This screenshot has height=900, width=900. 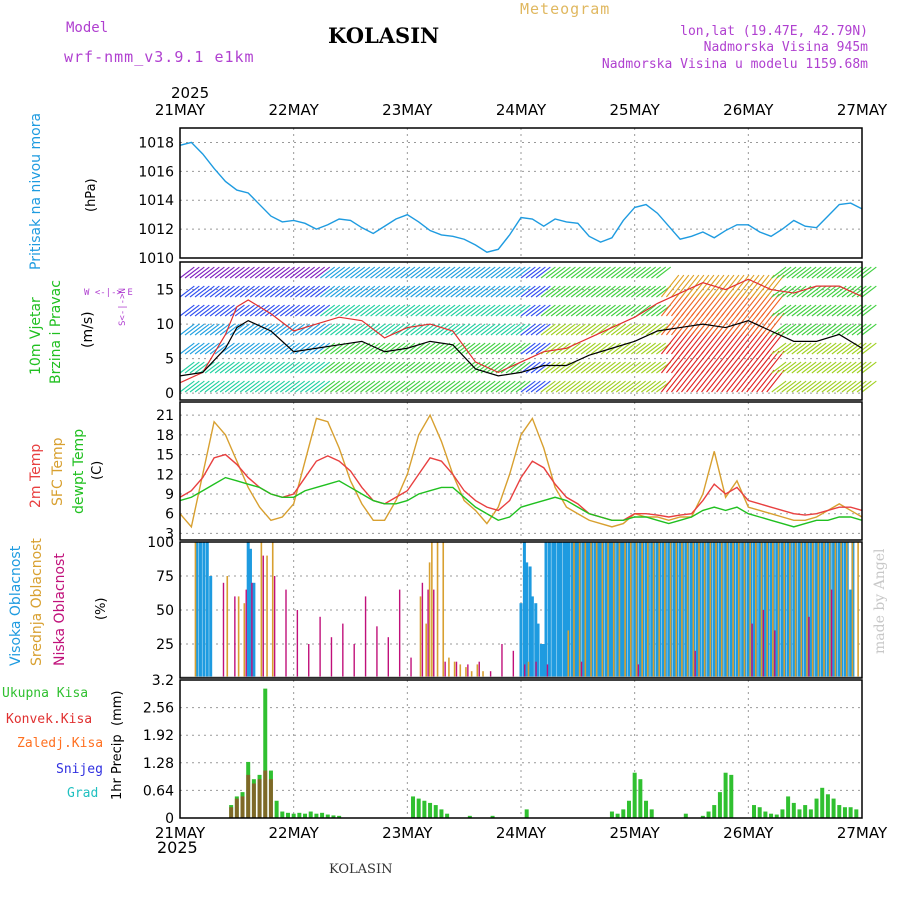 What do you see at coordinates (156, 143) in the screenshot?
I see `y-tick-label: 1018` at bounding box center [156, 143].